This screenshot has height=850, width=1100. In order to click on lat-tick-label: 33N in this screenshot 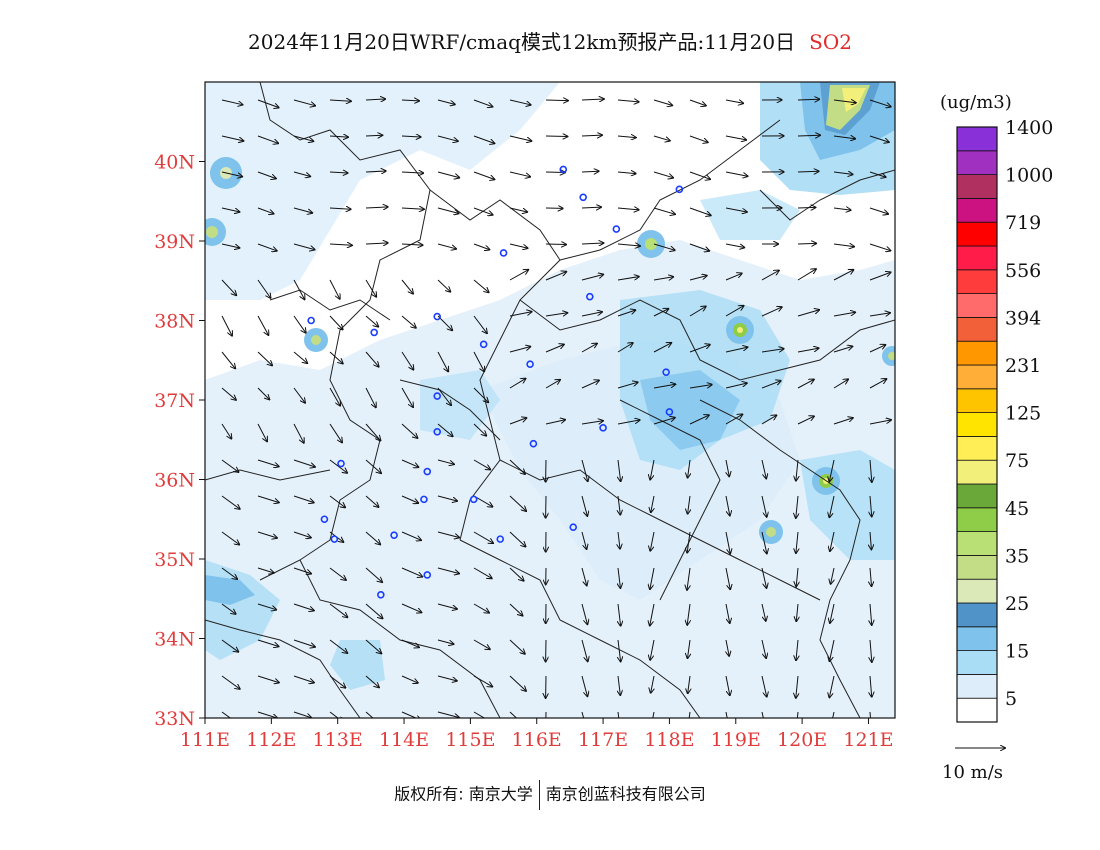, I will do `click(174, 719)`.